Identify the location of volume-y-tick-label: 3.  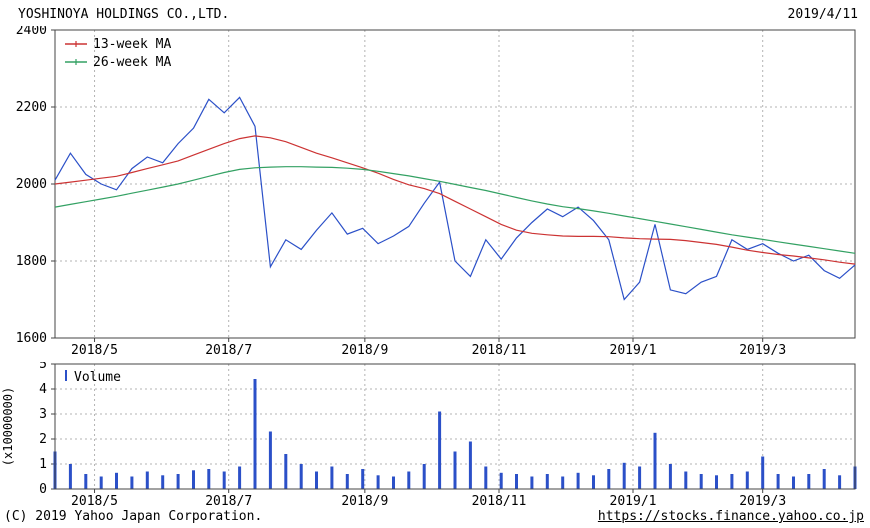
(43, 414).